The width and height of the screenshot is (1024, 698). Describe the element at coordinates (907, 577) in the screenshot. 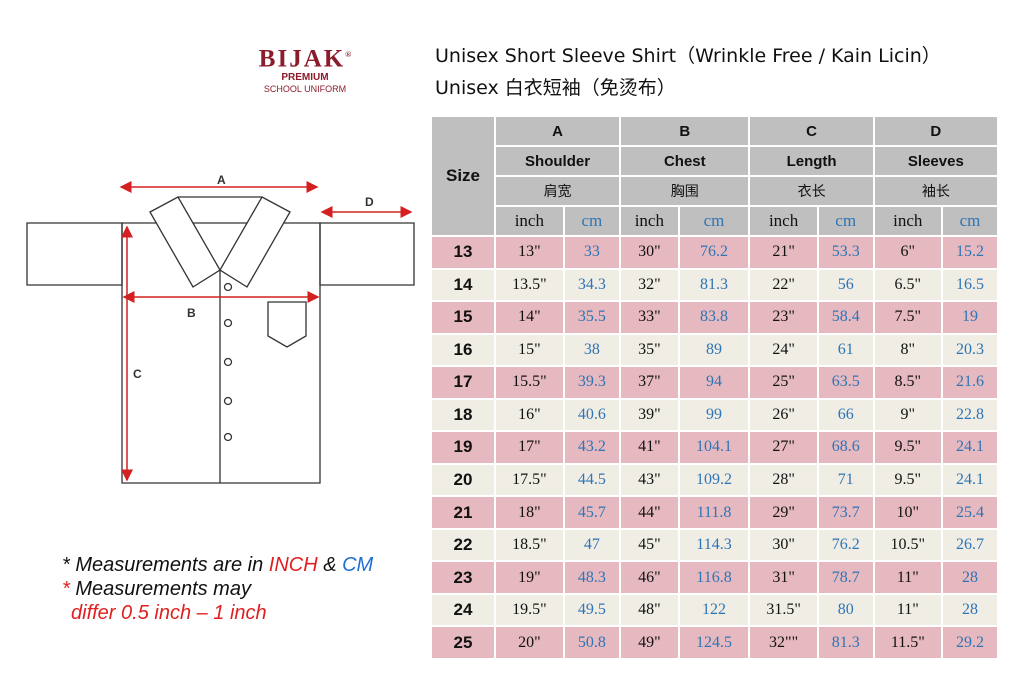

I see `inch-cell: 11"` at that location.